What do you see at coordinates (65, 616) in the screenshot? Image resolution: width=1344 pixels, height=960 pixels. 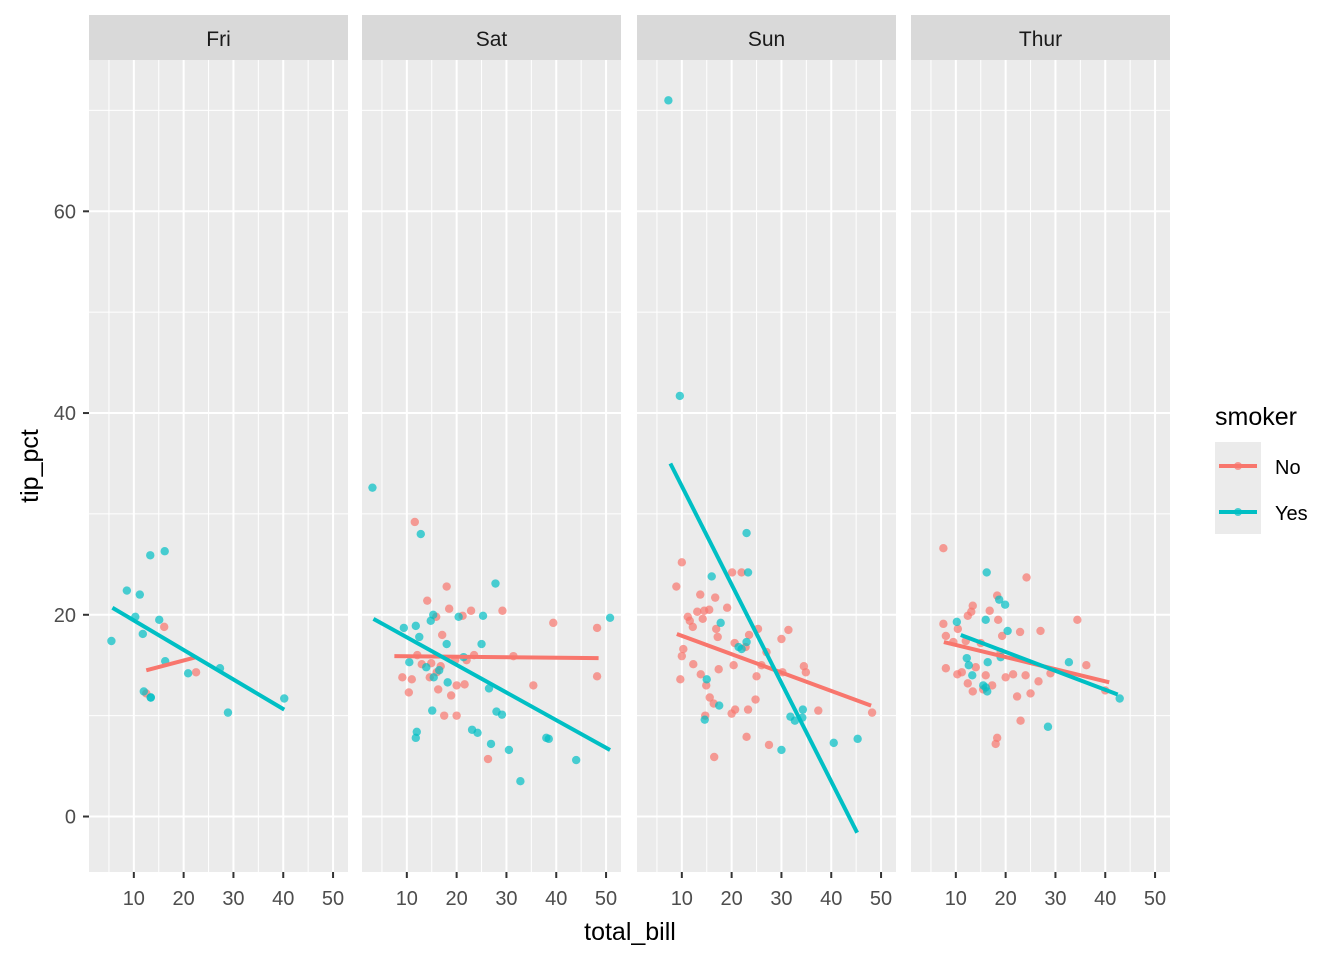 I see `y-tick-label: 20` at bounding box center [65, 616].